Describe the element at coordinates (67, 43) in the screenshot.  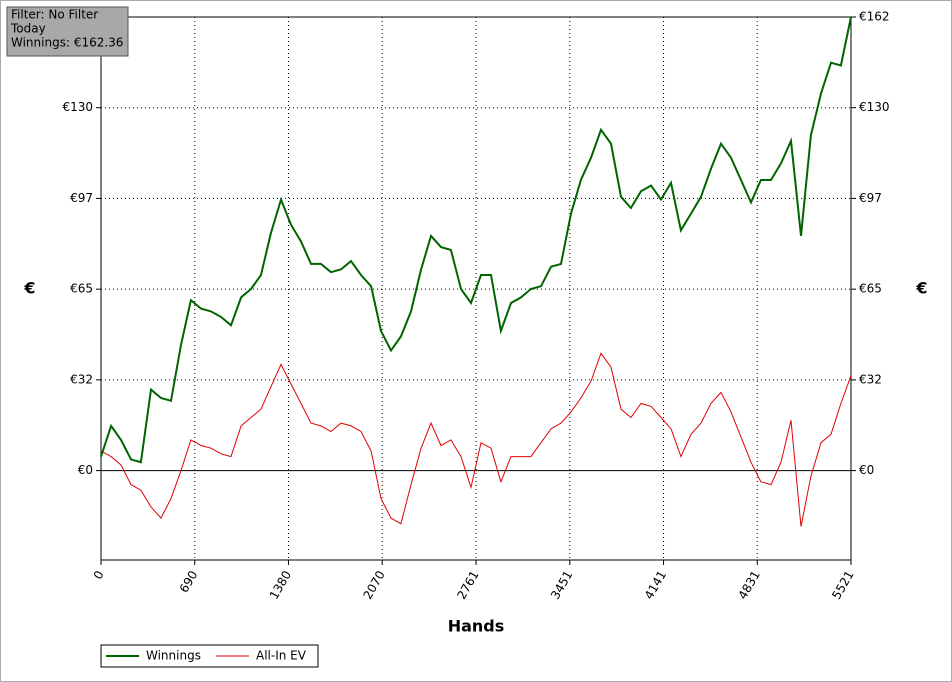
I see `filter-text: Winnings: €162.36` at that location.